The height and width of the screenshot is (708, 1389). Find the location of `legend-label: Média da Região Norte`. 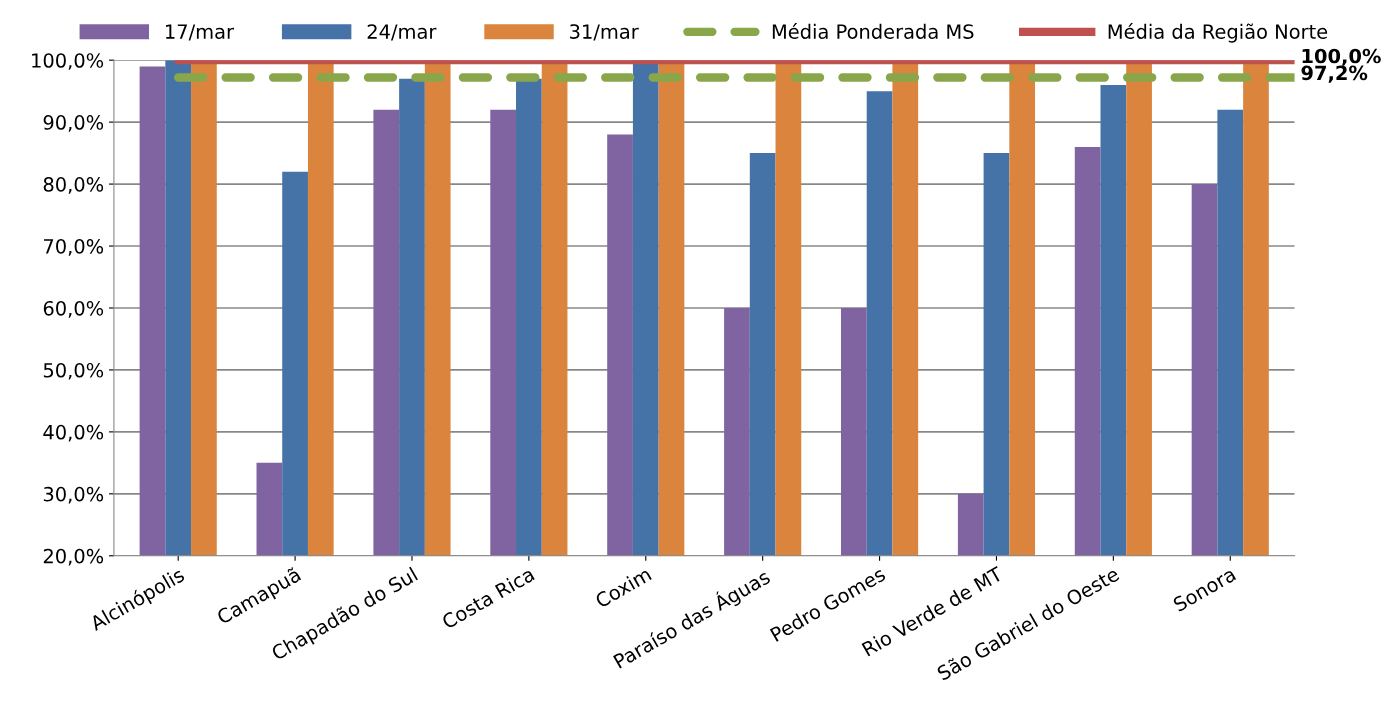

legend-label: Média da Região Norte is located at coordinates (1218, 33).